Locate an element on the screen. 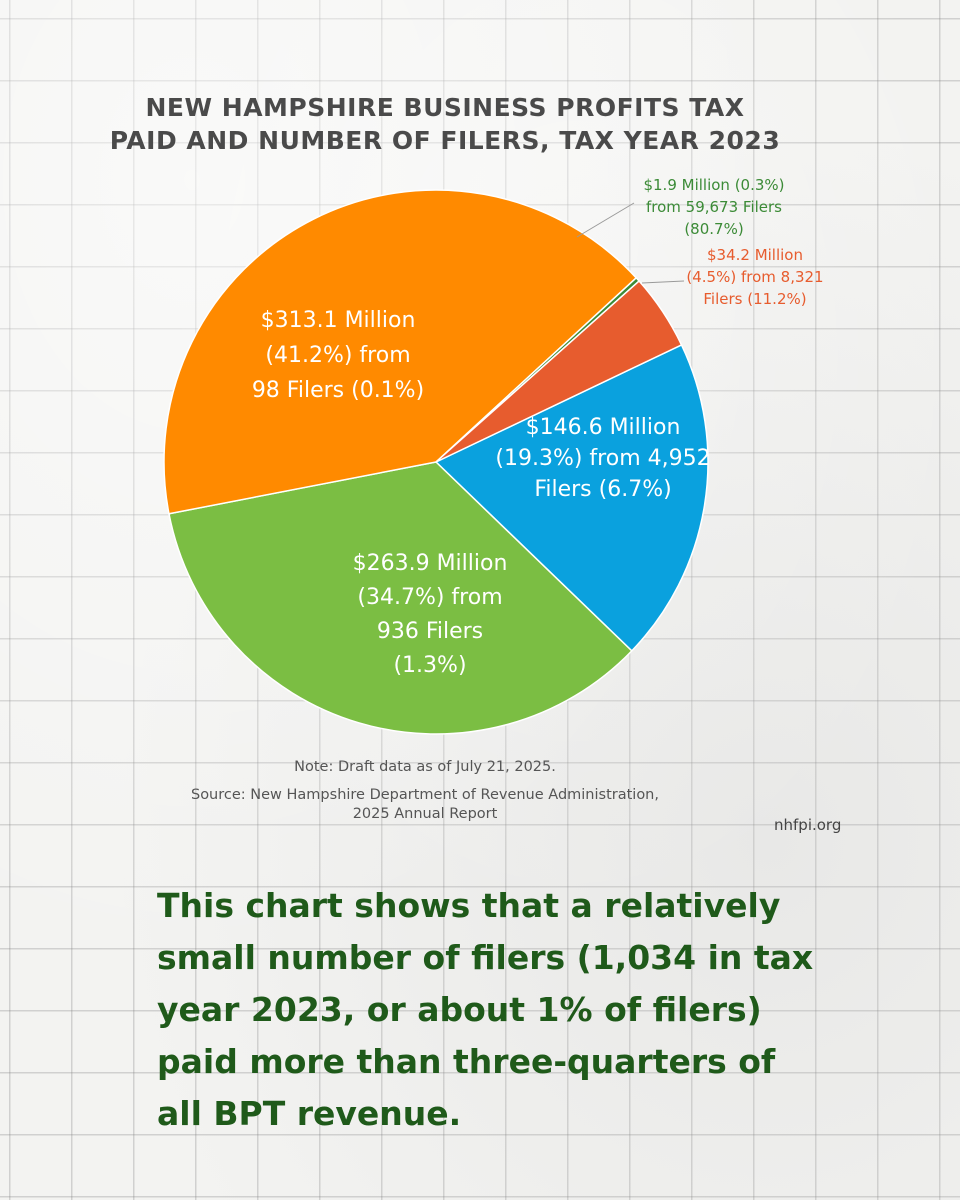 This screenshot has height=1200, width=960. summary-line-3: year 2023, or about 1% of filers) is located at coordinates (459, 1009).